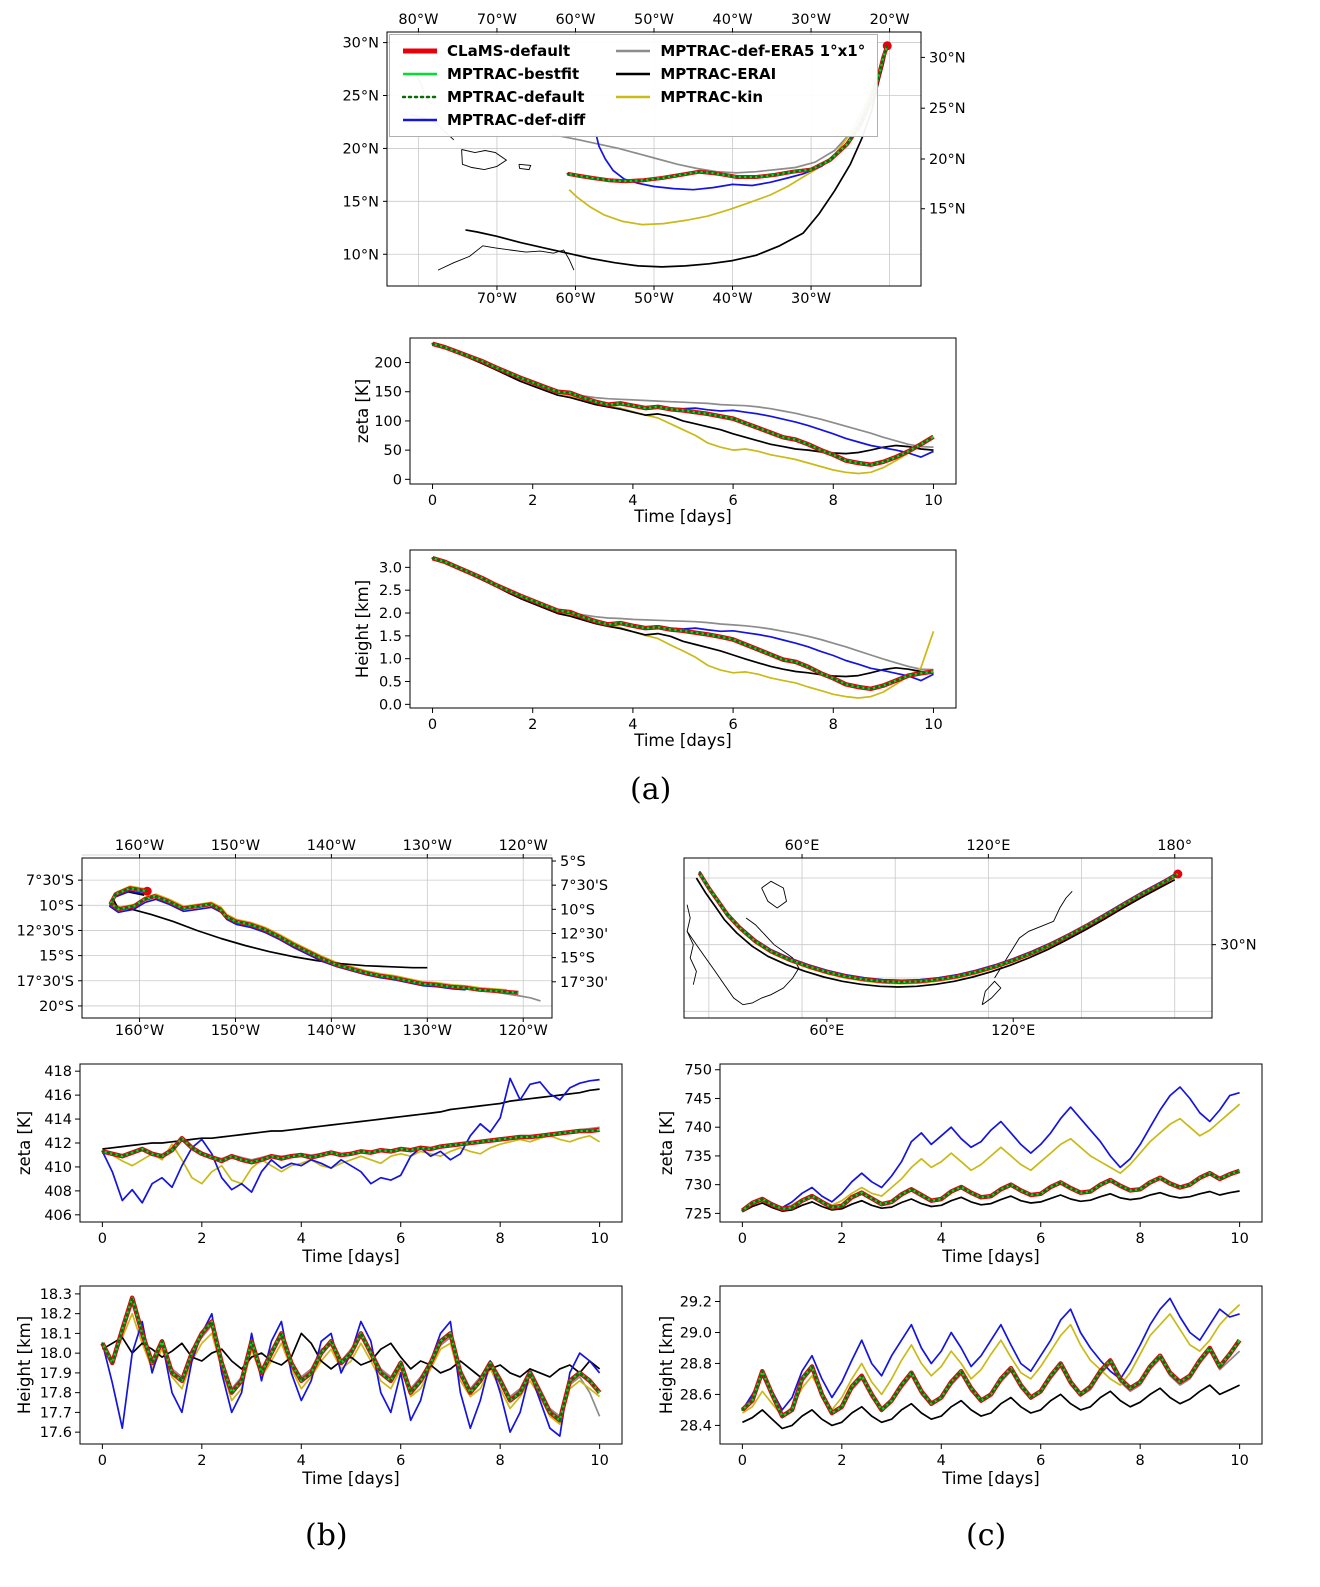  I want to click on tick-label: 12°30'S, so click(45, 931).